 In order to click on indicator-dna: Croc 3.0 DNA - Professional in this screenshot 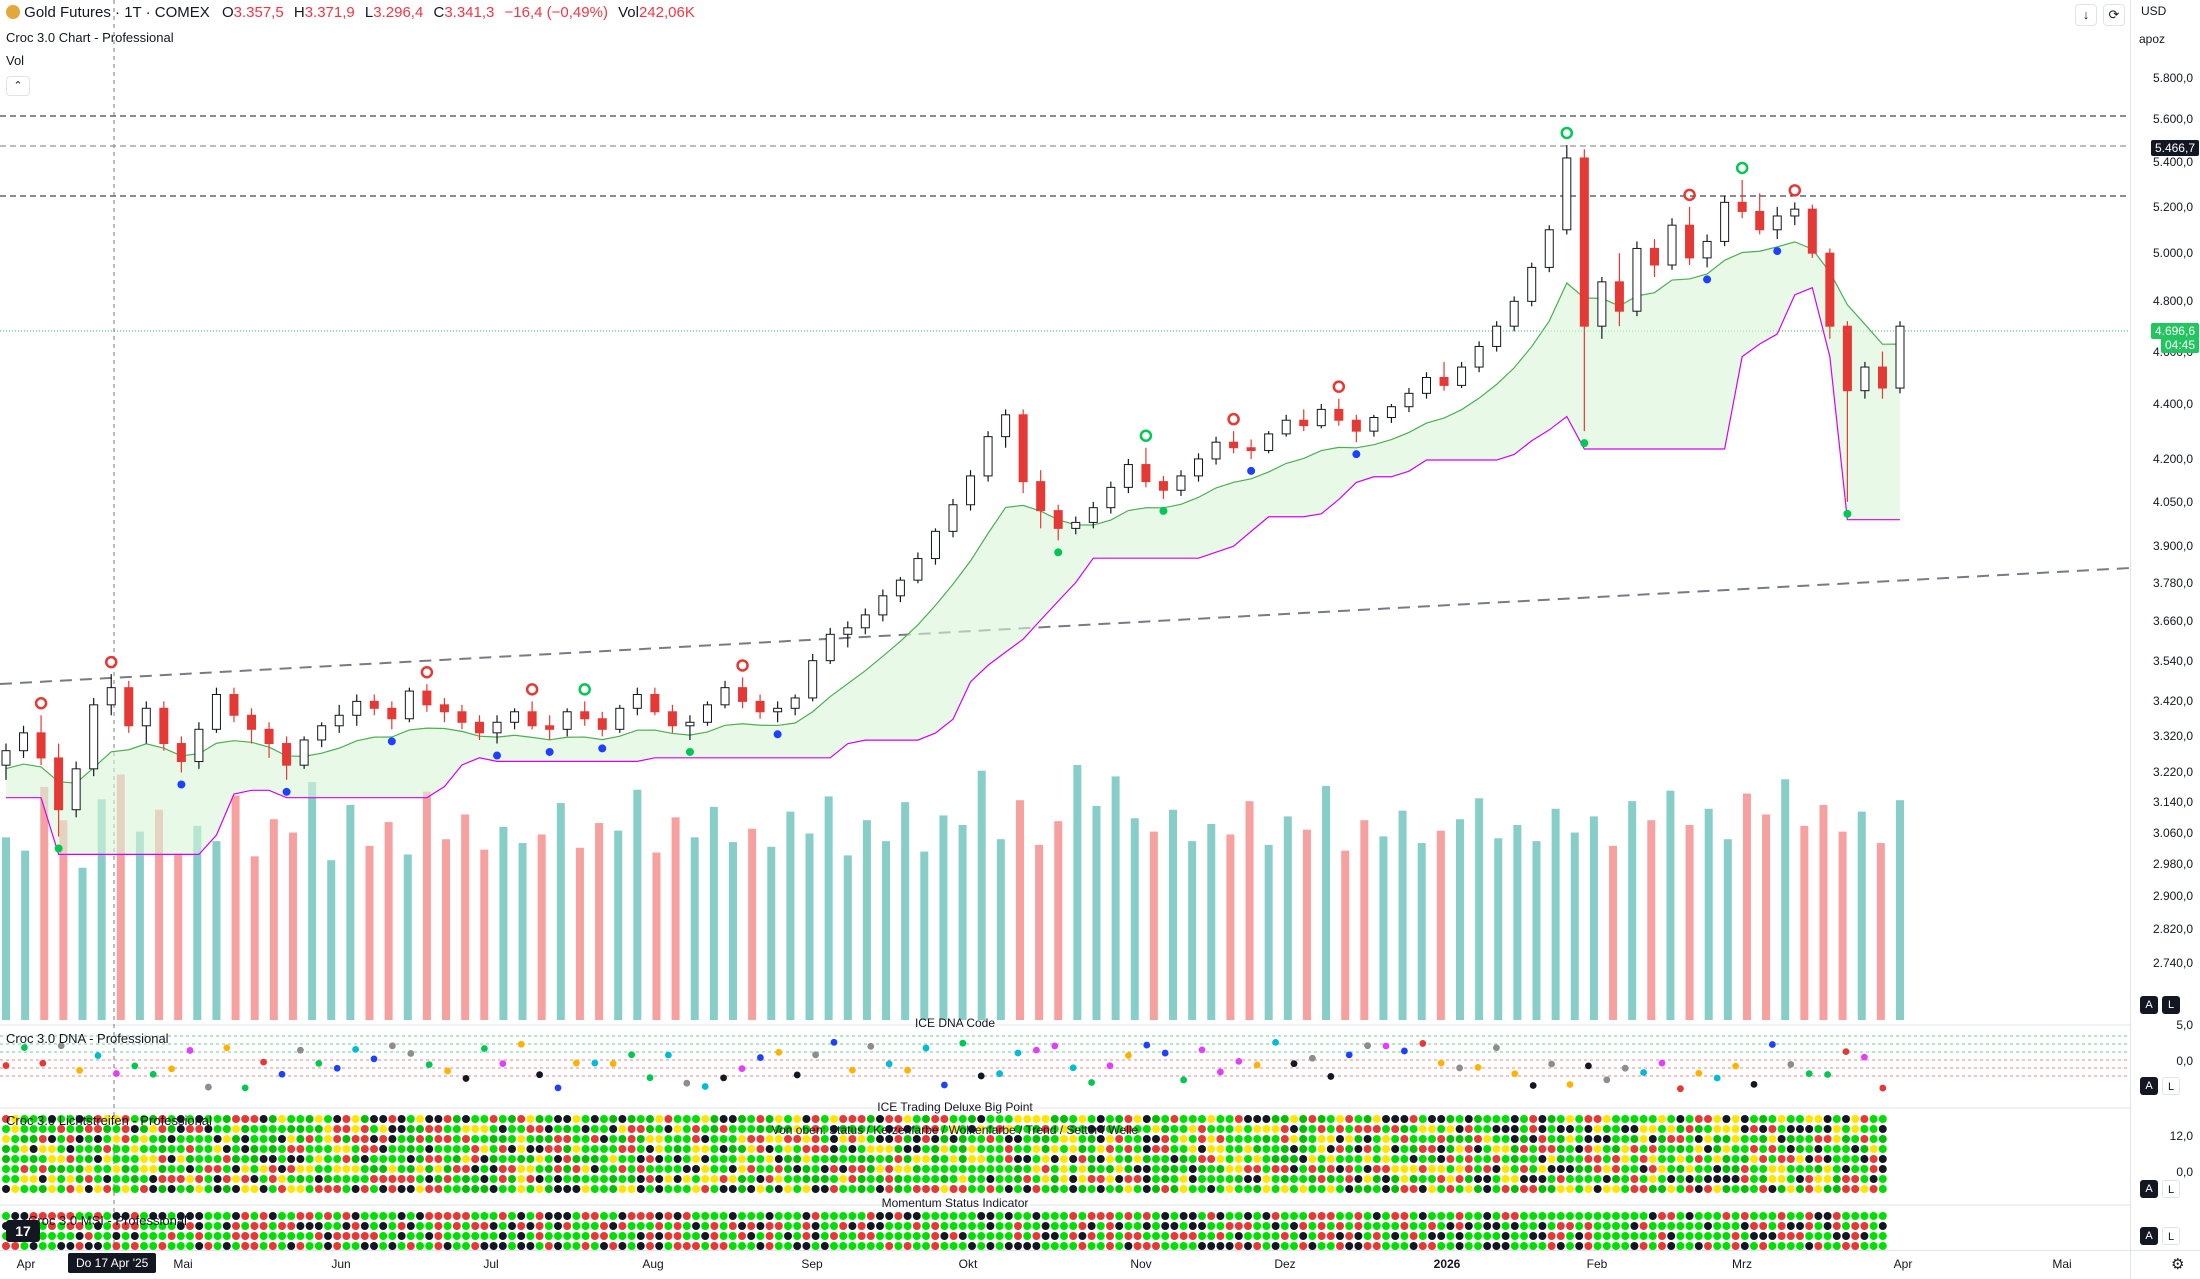, I will do `click(87, 1038)`.